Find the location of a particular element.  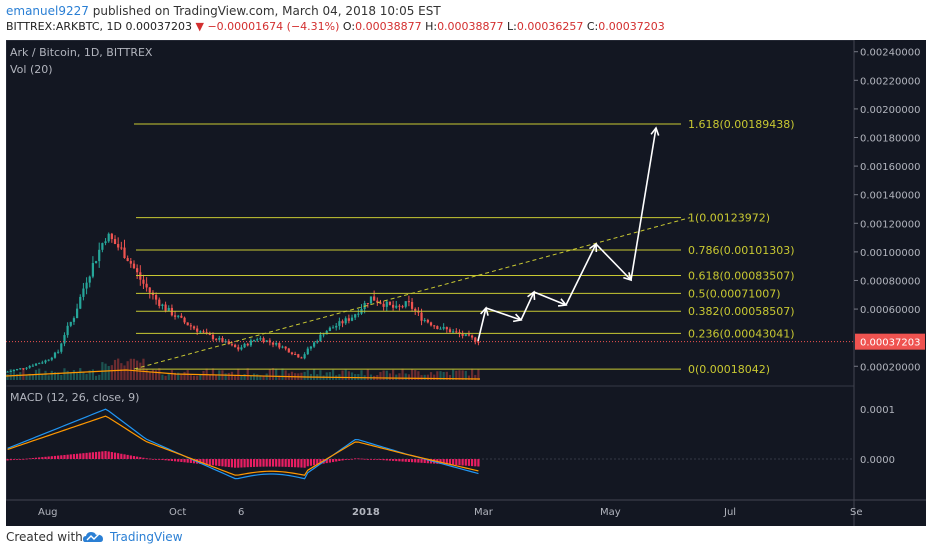

y-tick-label: 0.00240000 is located at coordinates (890, 53).